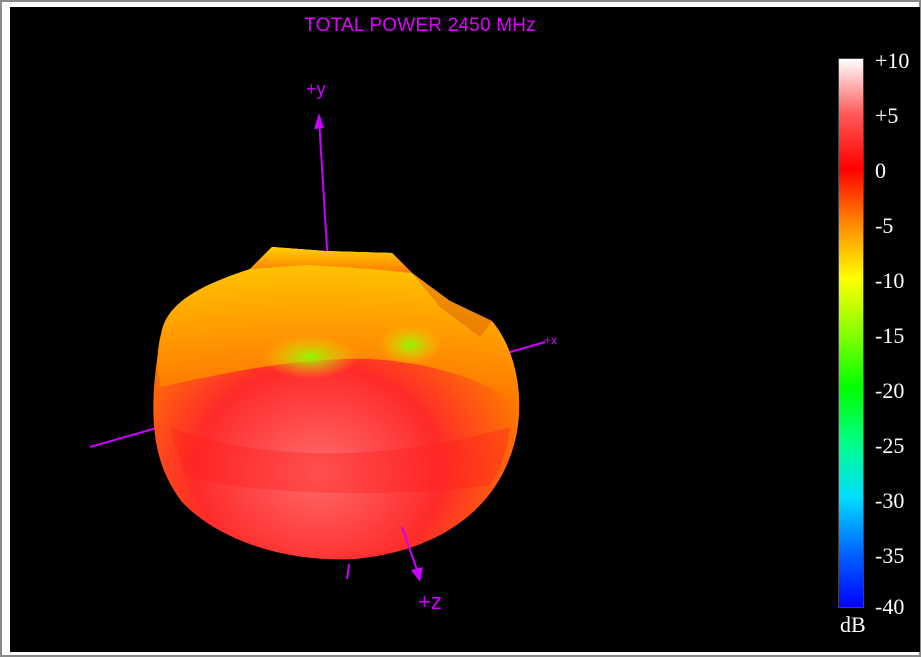 The image size is (921, 657). I want to click on pattern-null-right, so click(410, 345).